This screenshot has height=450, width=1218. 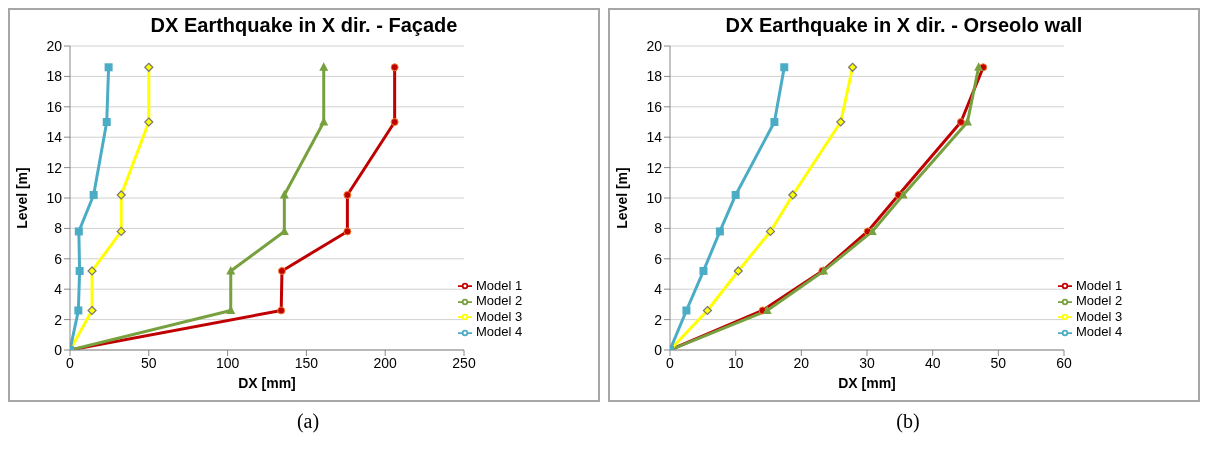 I want to click on text: (b), so click(x=908, y=421).